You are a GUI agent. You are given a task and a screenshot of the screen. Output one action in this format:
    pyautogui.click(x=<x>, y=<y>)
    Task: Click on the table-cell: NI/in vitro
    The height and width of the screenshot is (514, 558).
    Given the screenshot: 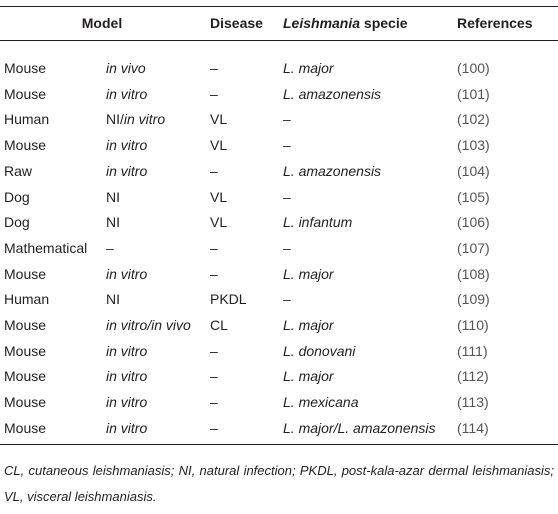 What is the action you would take?
    pyautogui.click(x=135, y=119)
    